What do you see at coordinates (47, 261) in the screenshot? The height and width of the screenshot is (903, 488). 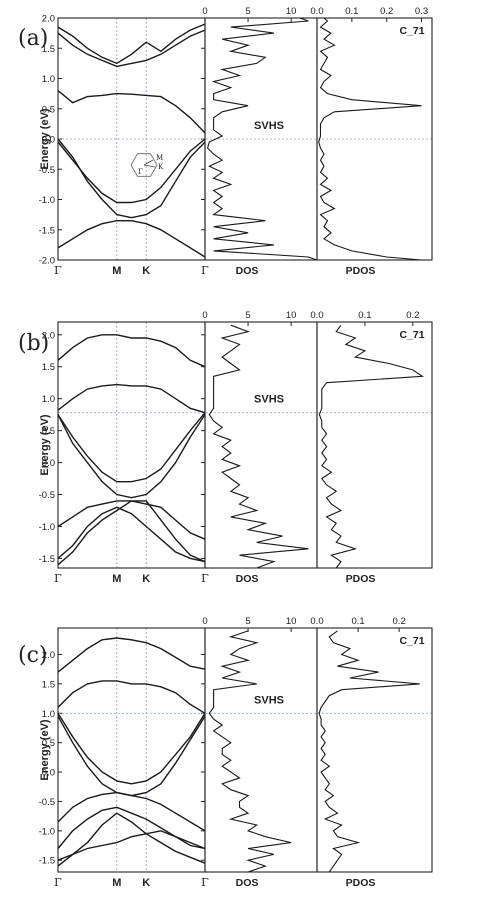 I see `y-tick-label: -2.0` at bounding box center [47, 261].